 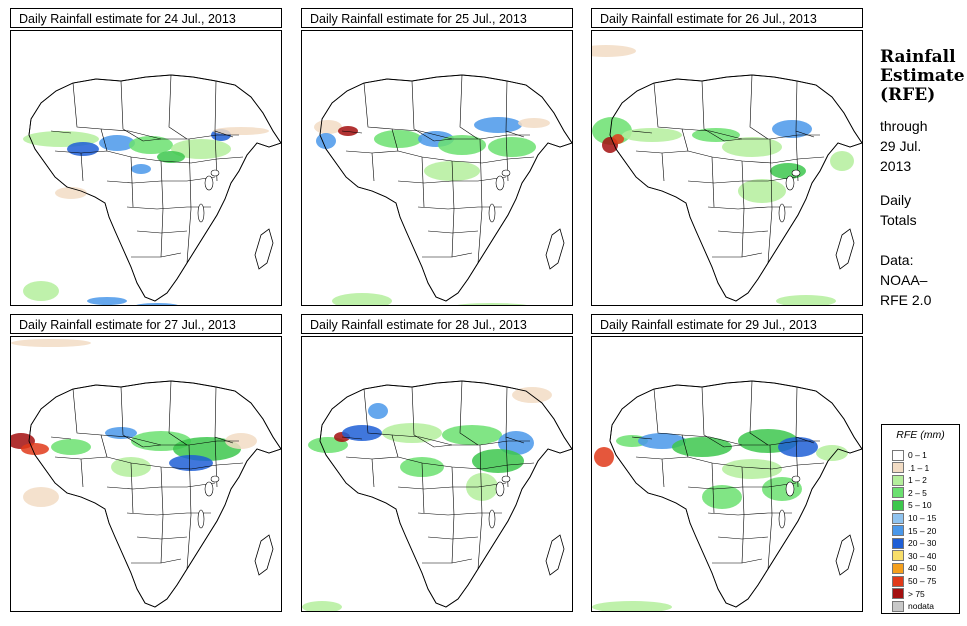 I want to click on coastline-outline, so click(x=735, y=494).